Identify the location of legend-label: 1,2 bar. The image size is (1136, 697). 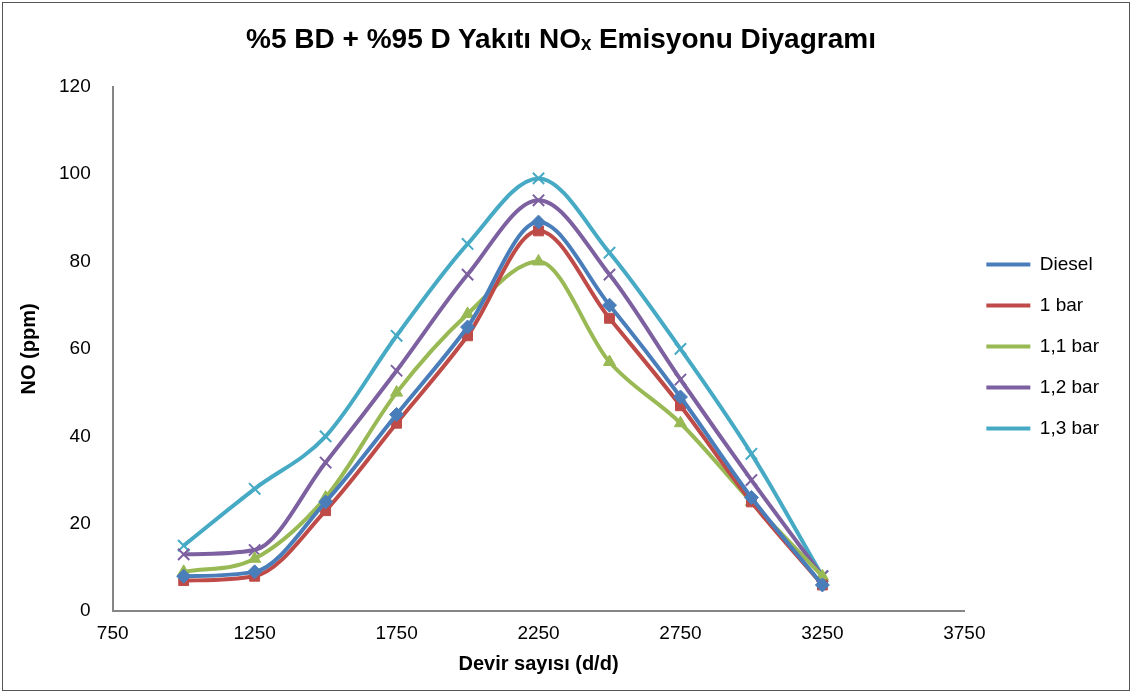
(1069, 386).